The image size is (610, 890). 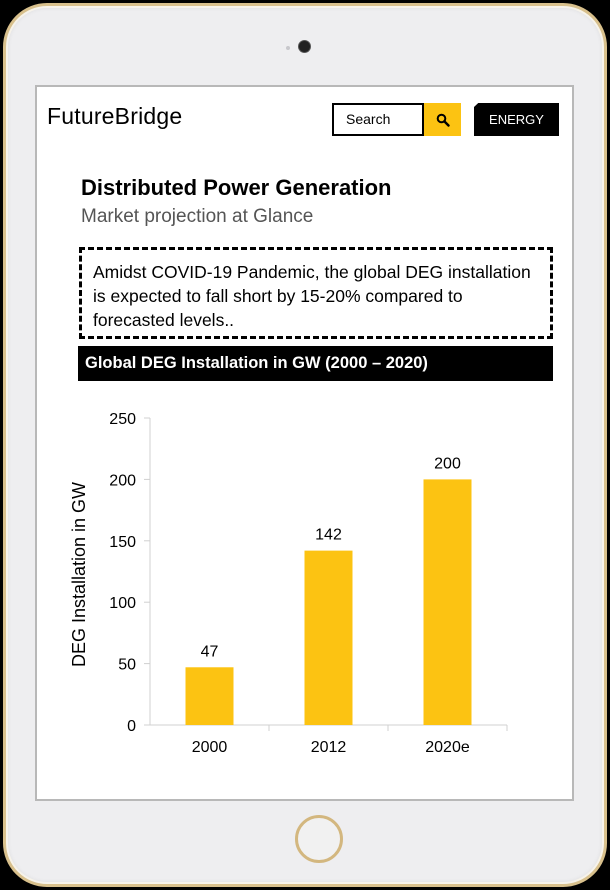 What do you see at coordinates (304, 46) in the screenshot?
I see `camera-lens` at bounding box center [304, 46].